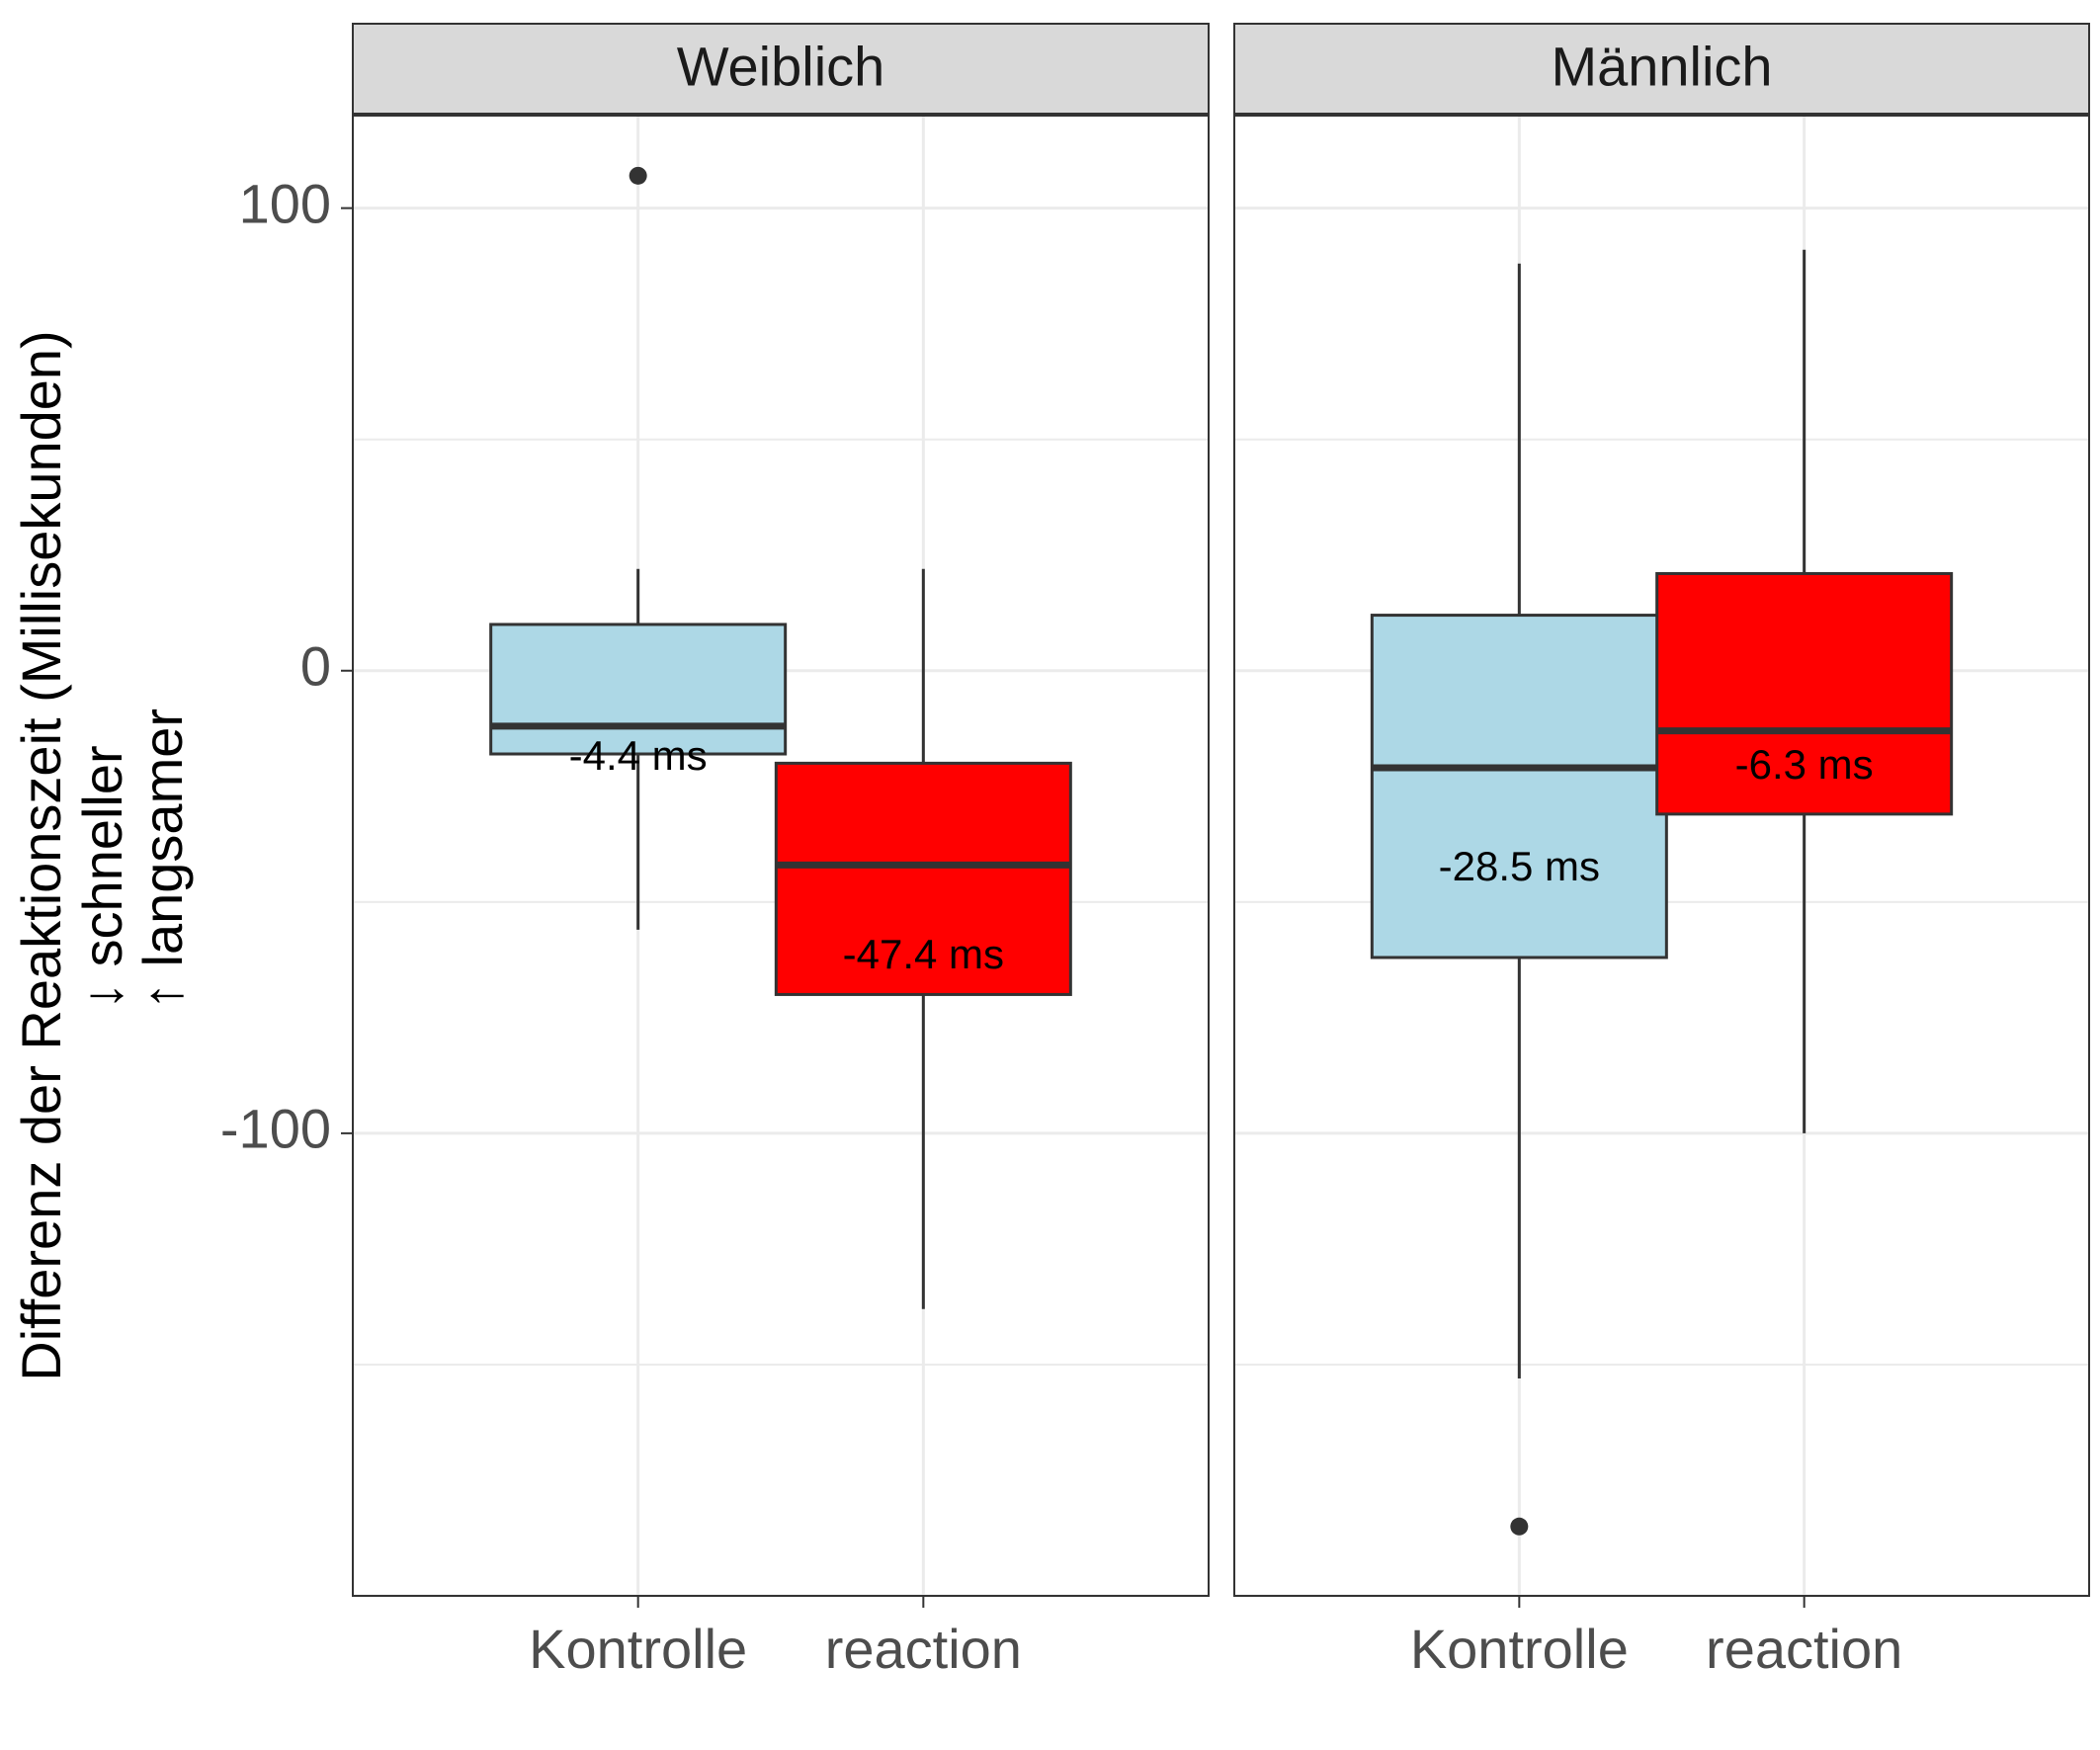 The height and width of the screenshot is (1750, 2100). What do you see at coordinates (285, 203) in the screenshot?
I see `y-tick-label: 100` at bounding box center [285, 203].